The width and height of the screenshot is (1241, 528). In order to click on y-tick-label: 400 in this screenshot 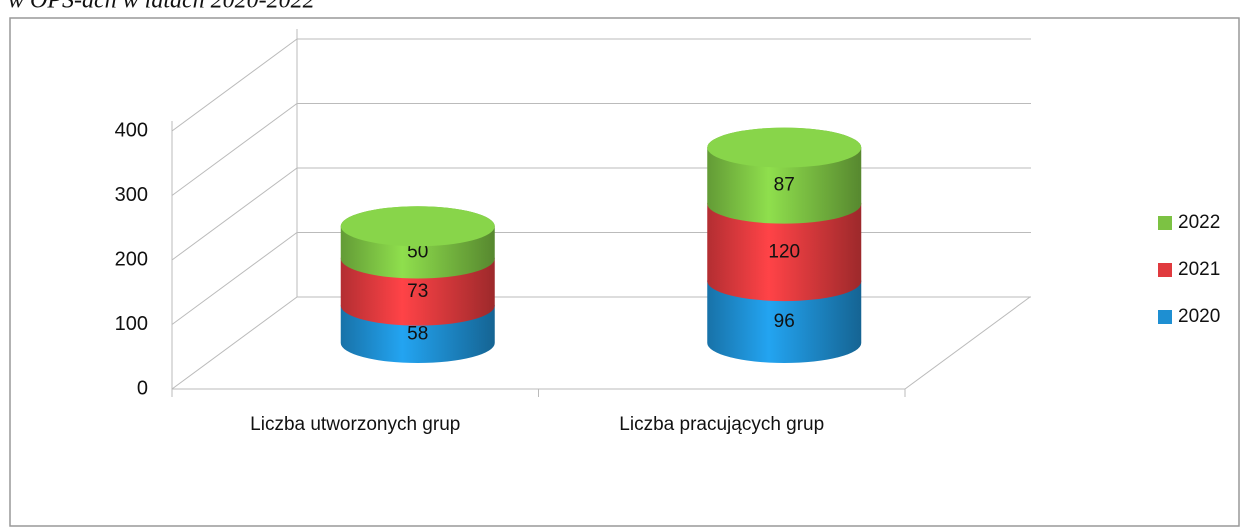, I will do `click(131, 130)`.